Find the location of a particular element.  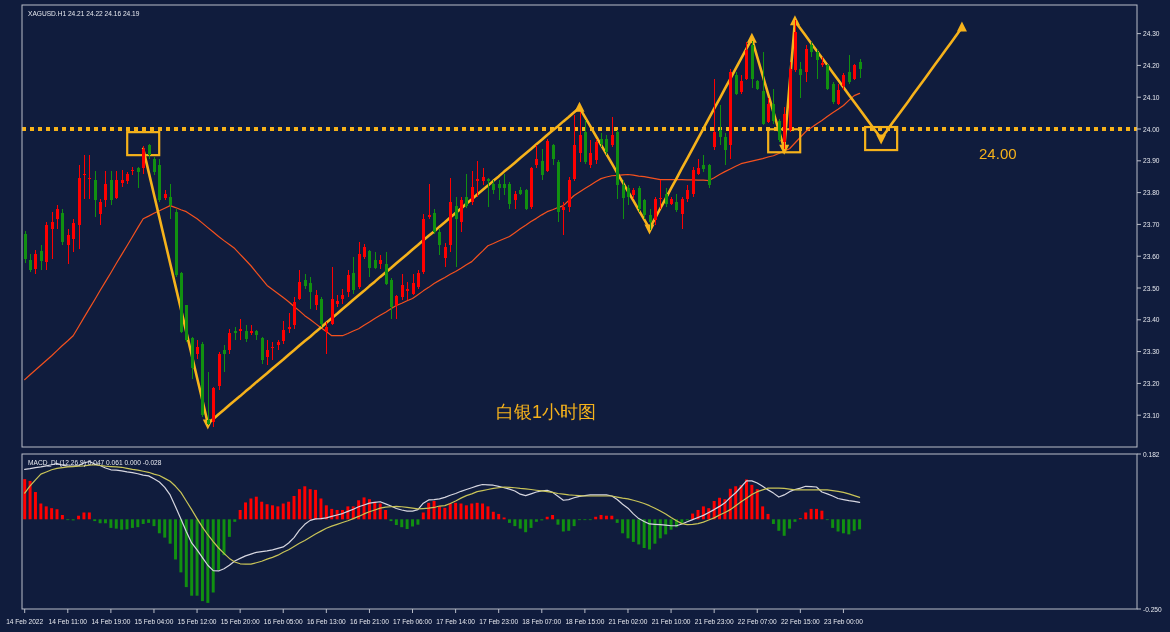

annotation: 白银1小时图 is located at coordinates (546, 412).